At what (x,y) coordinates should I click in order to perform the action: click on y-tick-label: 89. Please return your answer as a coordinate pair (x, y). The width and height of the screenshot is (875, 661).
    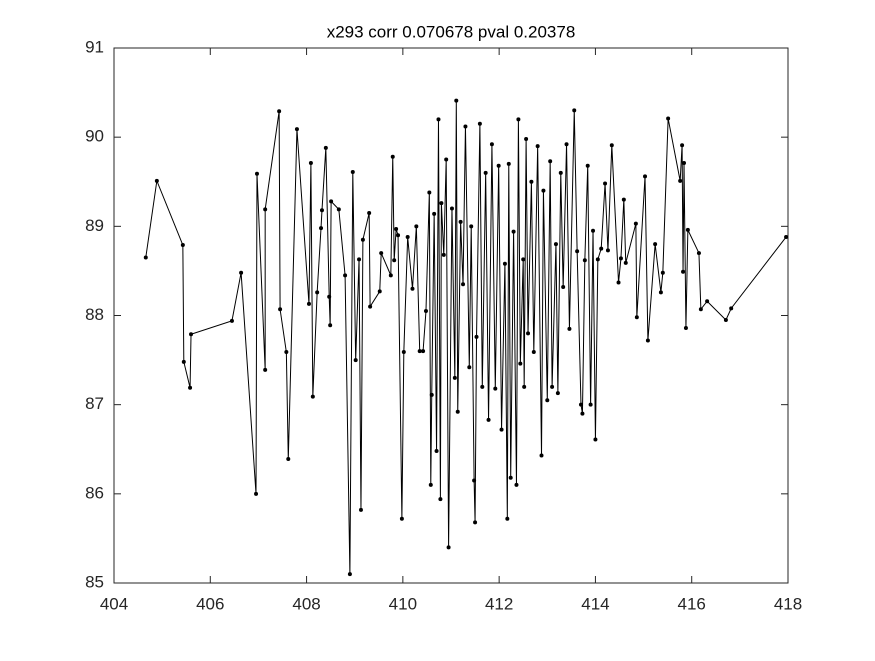
    Looking at the image, I should click on (94, 225).